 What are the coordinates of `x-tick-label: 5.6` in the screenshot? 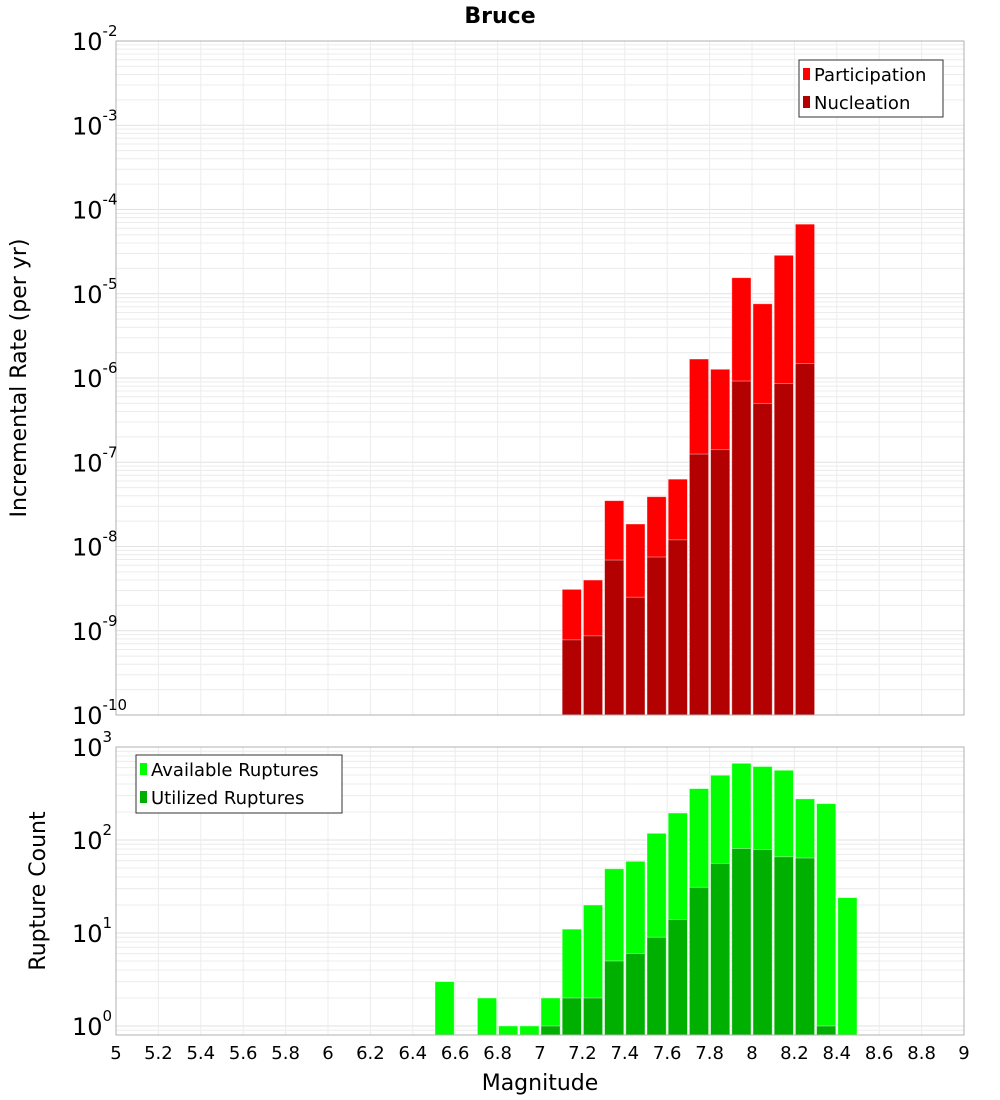 It's located at (243, 1053).